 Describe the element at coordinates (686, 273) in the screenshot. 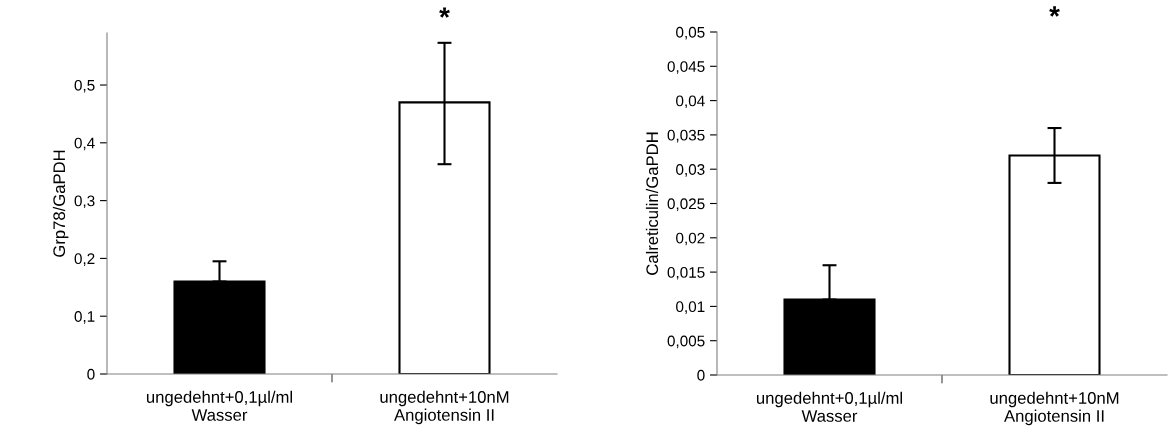

I see `y-tick-label: 0,015` at that location.